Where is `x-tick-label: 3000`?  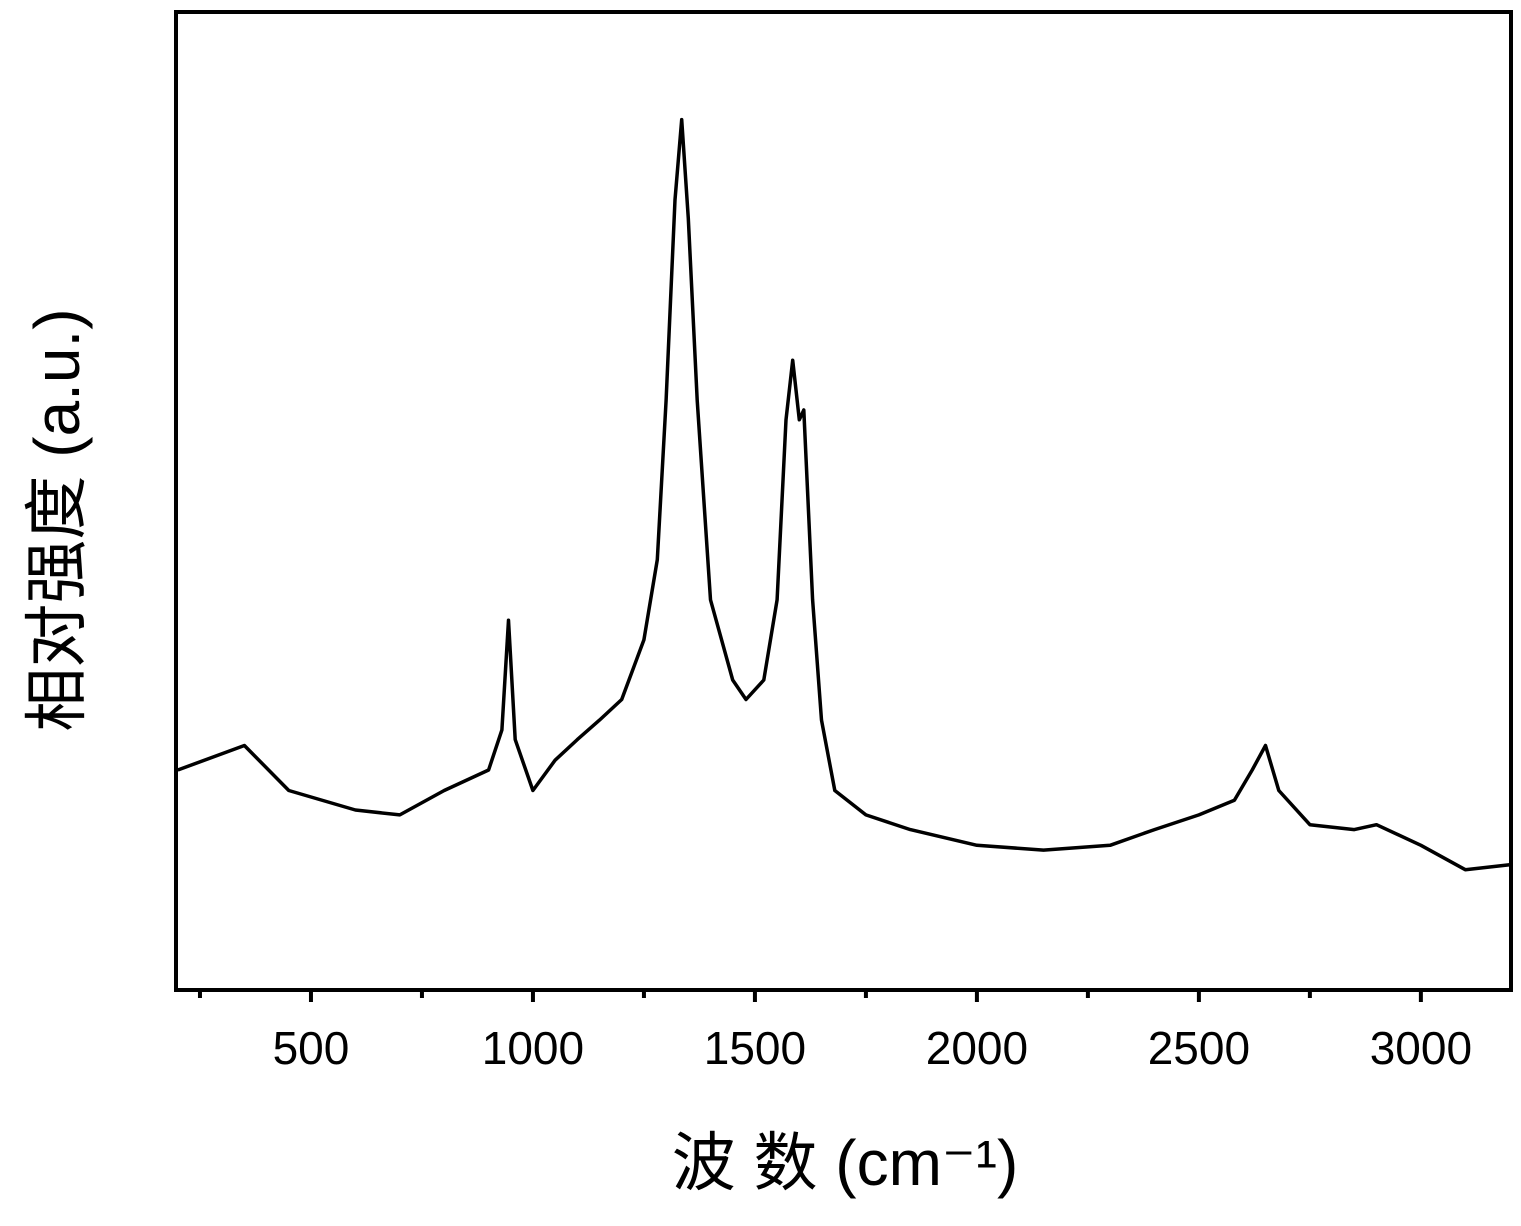 x-tick-label: 3000 is located at coordinates (1421, 1048).